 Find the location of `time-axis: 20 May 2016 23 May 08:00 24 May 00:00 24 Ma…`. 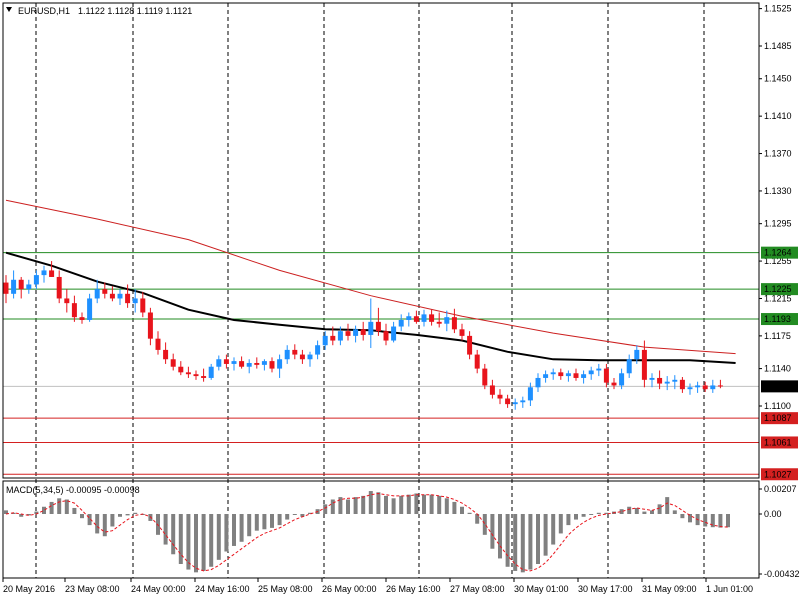

time-axis: 20 May 2016 23 May 08:00 24 May 00:00 24 Ma… is located at coordinates (377, 586).